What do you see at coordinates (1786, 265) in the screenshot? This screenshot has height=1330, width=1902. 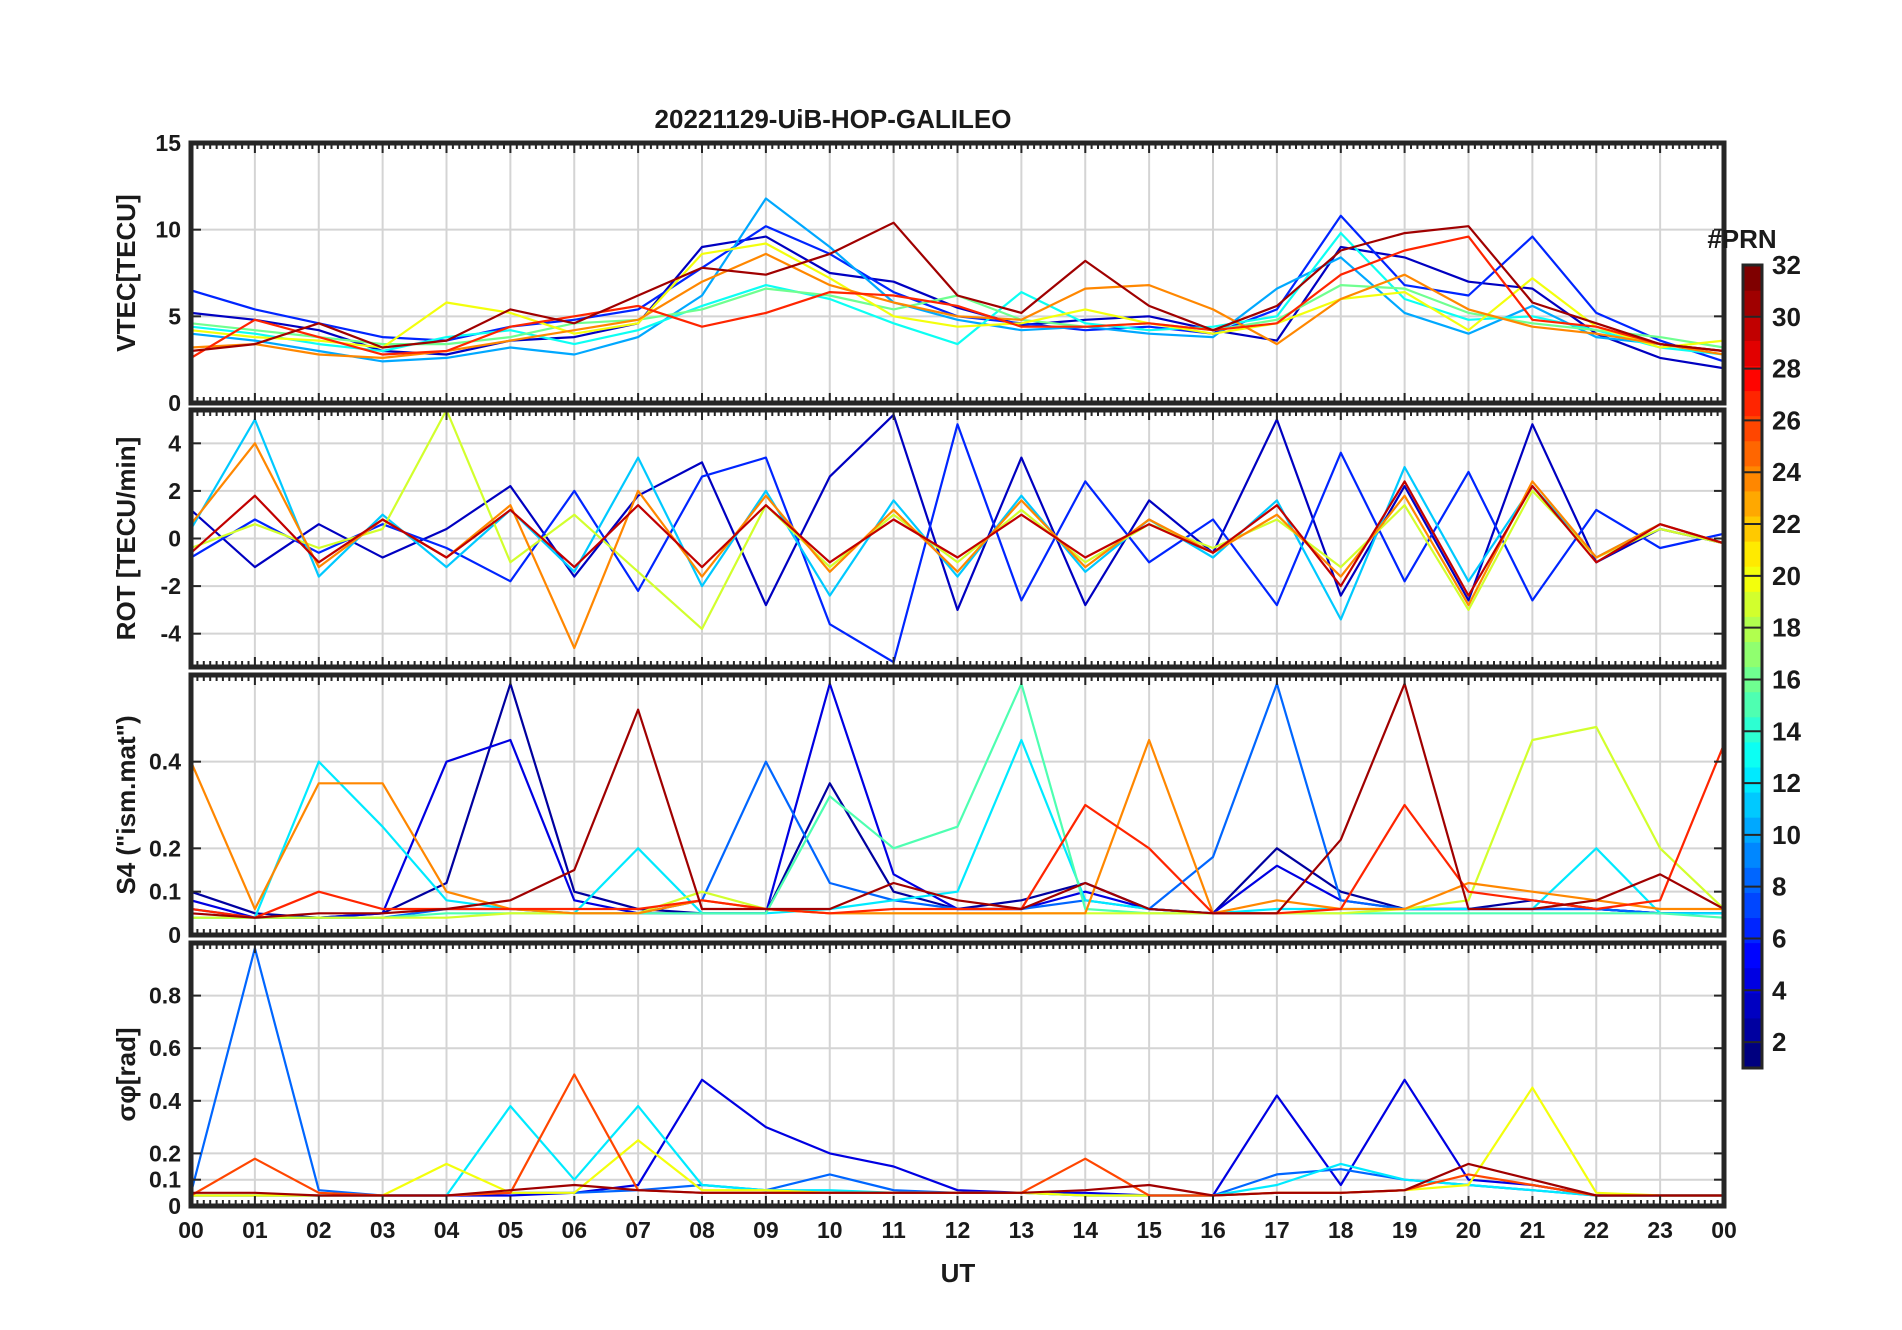 I see `colorbar-tick-label: 32` at bounding box center [1786, 265].